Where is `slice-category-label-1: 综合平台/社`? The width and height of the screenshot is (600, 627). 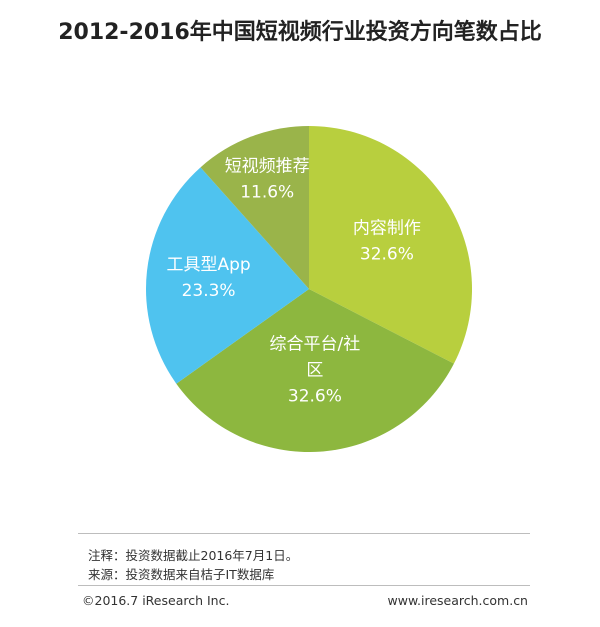
slice-category-label-1: 综合平台/社 is located at coordinates (315, 344).